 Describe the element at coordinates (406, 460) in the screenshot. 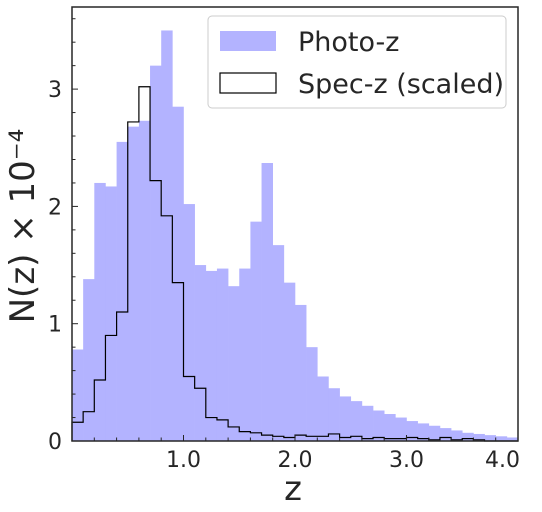

I see `x-tick-label: 3.0` at that location.